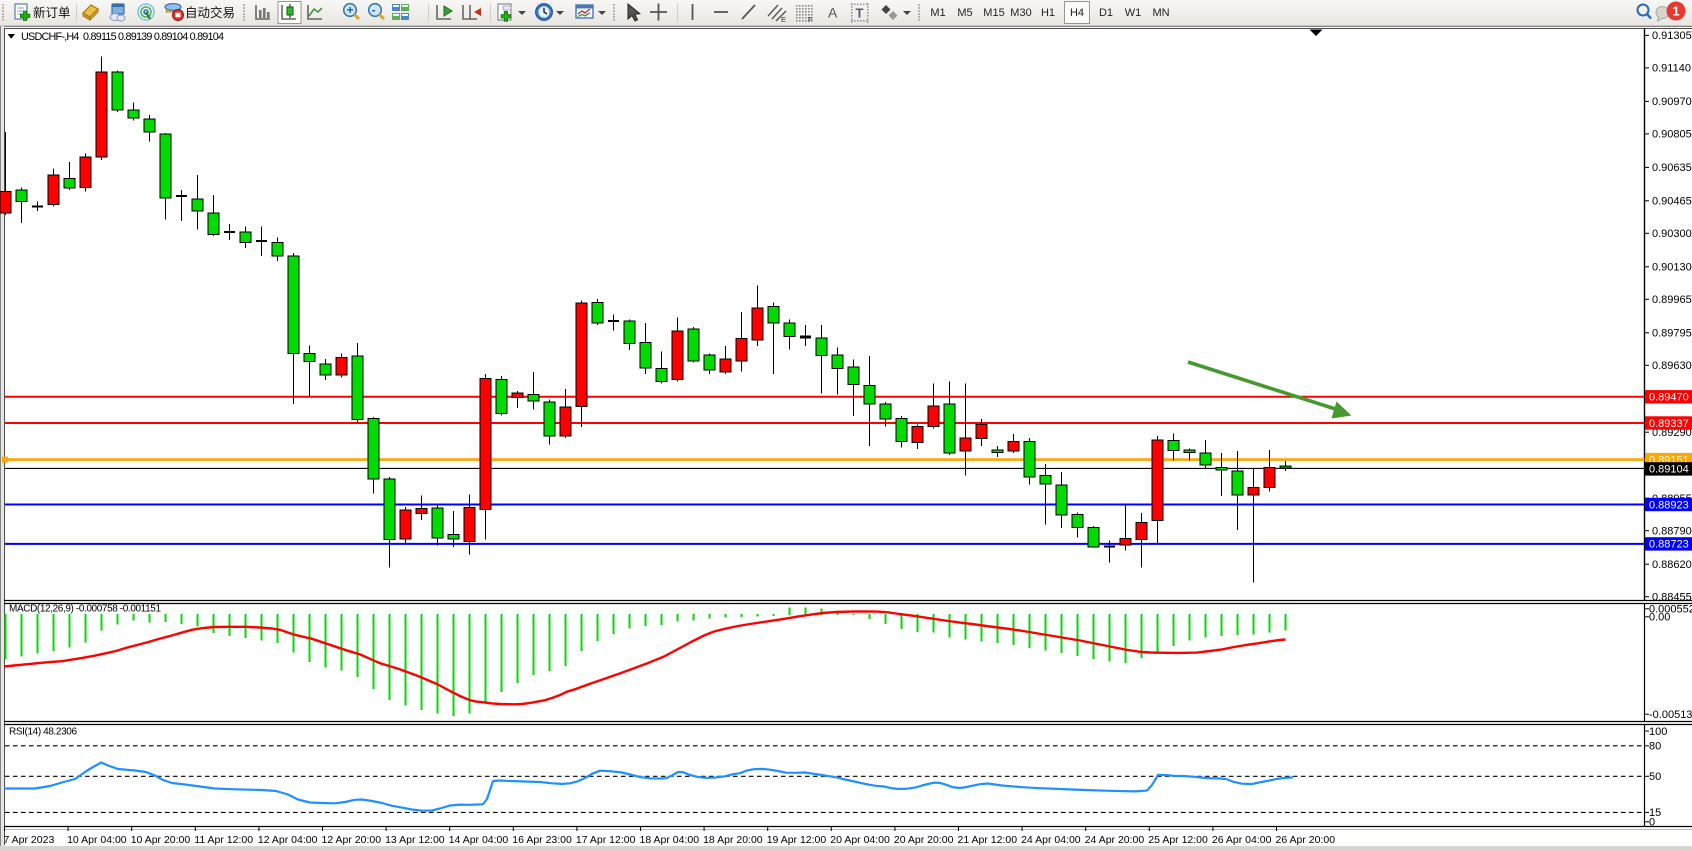 Image resolution: width=1692 pixels, height=851 pixels. I want to click on svg-text: 50, so click(1655, 777).